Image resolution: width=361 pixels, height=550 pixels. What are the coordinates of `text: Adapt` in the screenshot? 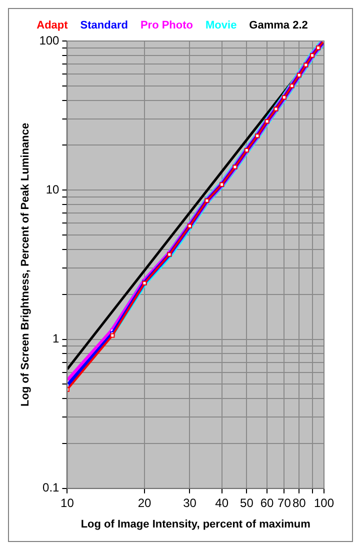 It's located at (52, 26).